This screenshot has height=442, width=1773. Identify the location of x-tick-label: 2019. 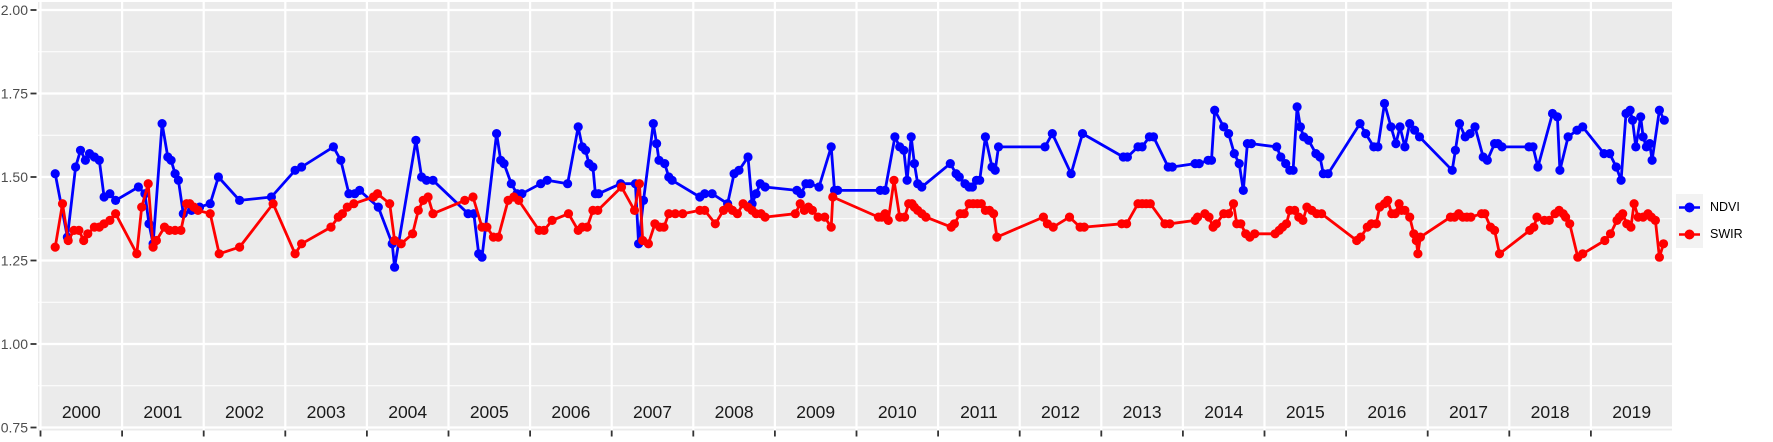
(1631, 412).